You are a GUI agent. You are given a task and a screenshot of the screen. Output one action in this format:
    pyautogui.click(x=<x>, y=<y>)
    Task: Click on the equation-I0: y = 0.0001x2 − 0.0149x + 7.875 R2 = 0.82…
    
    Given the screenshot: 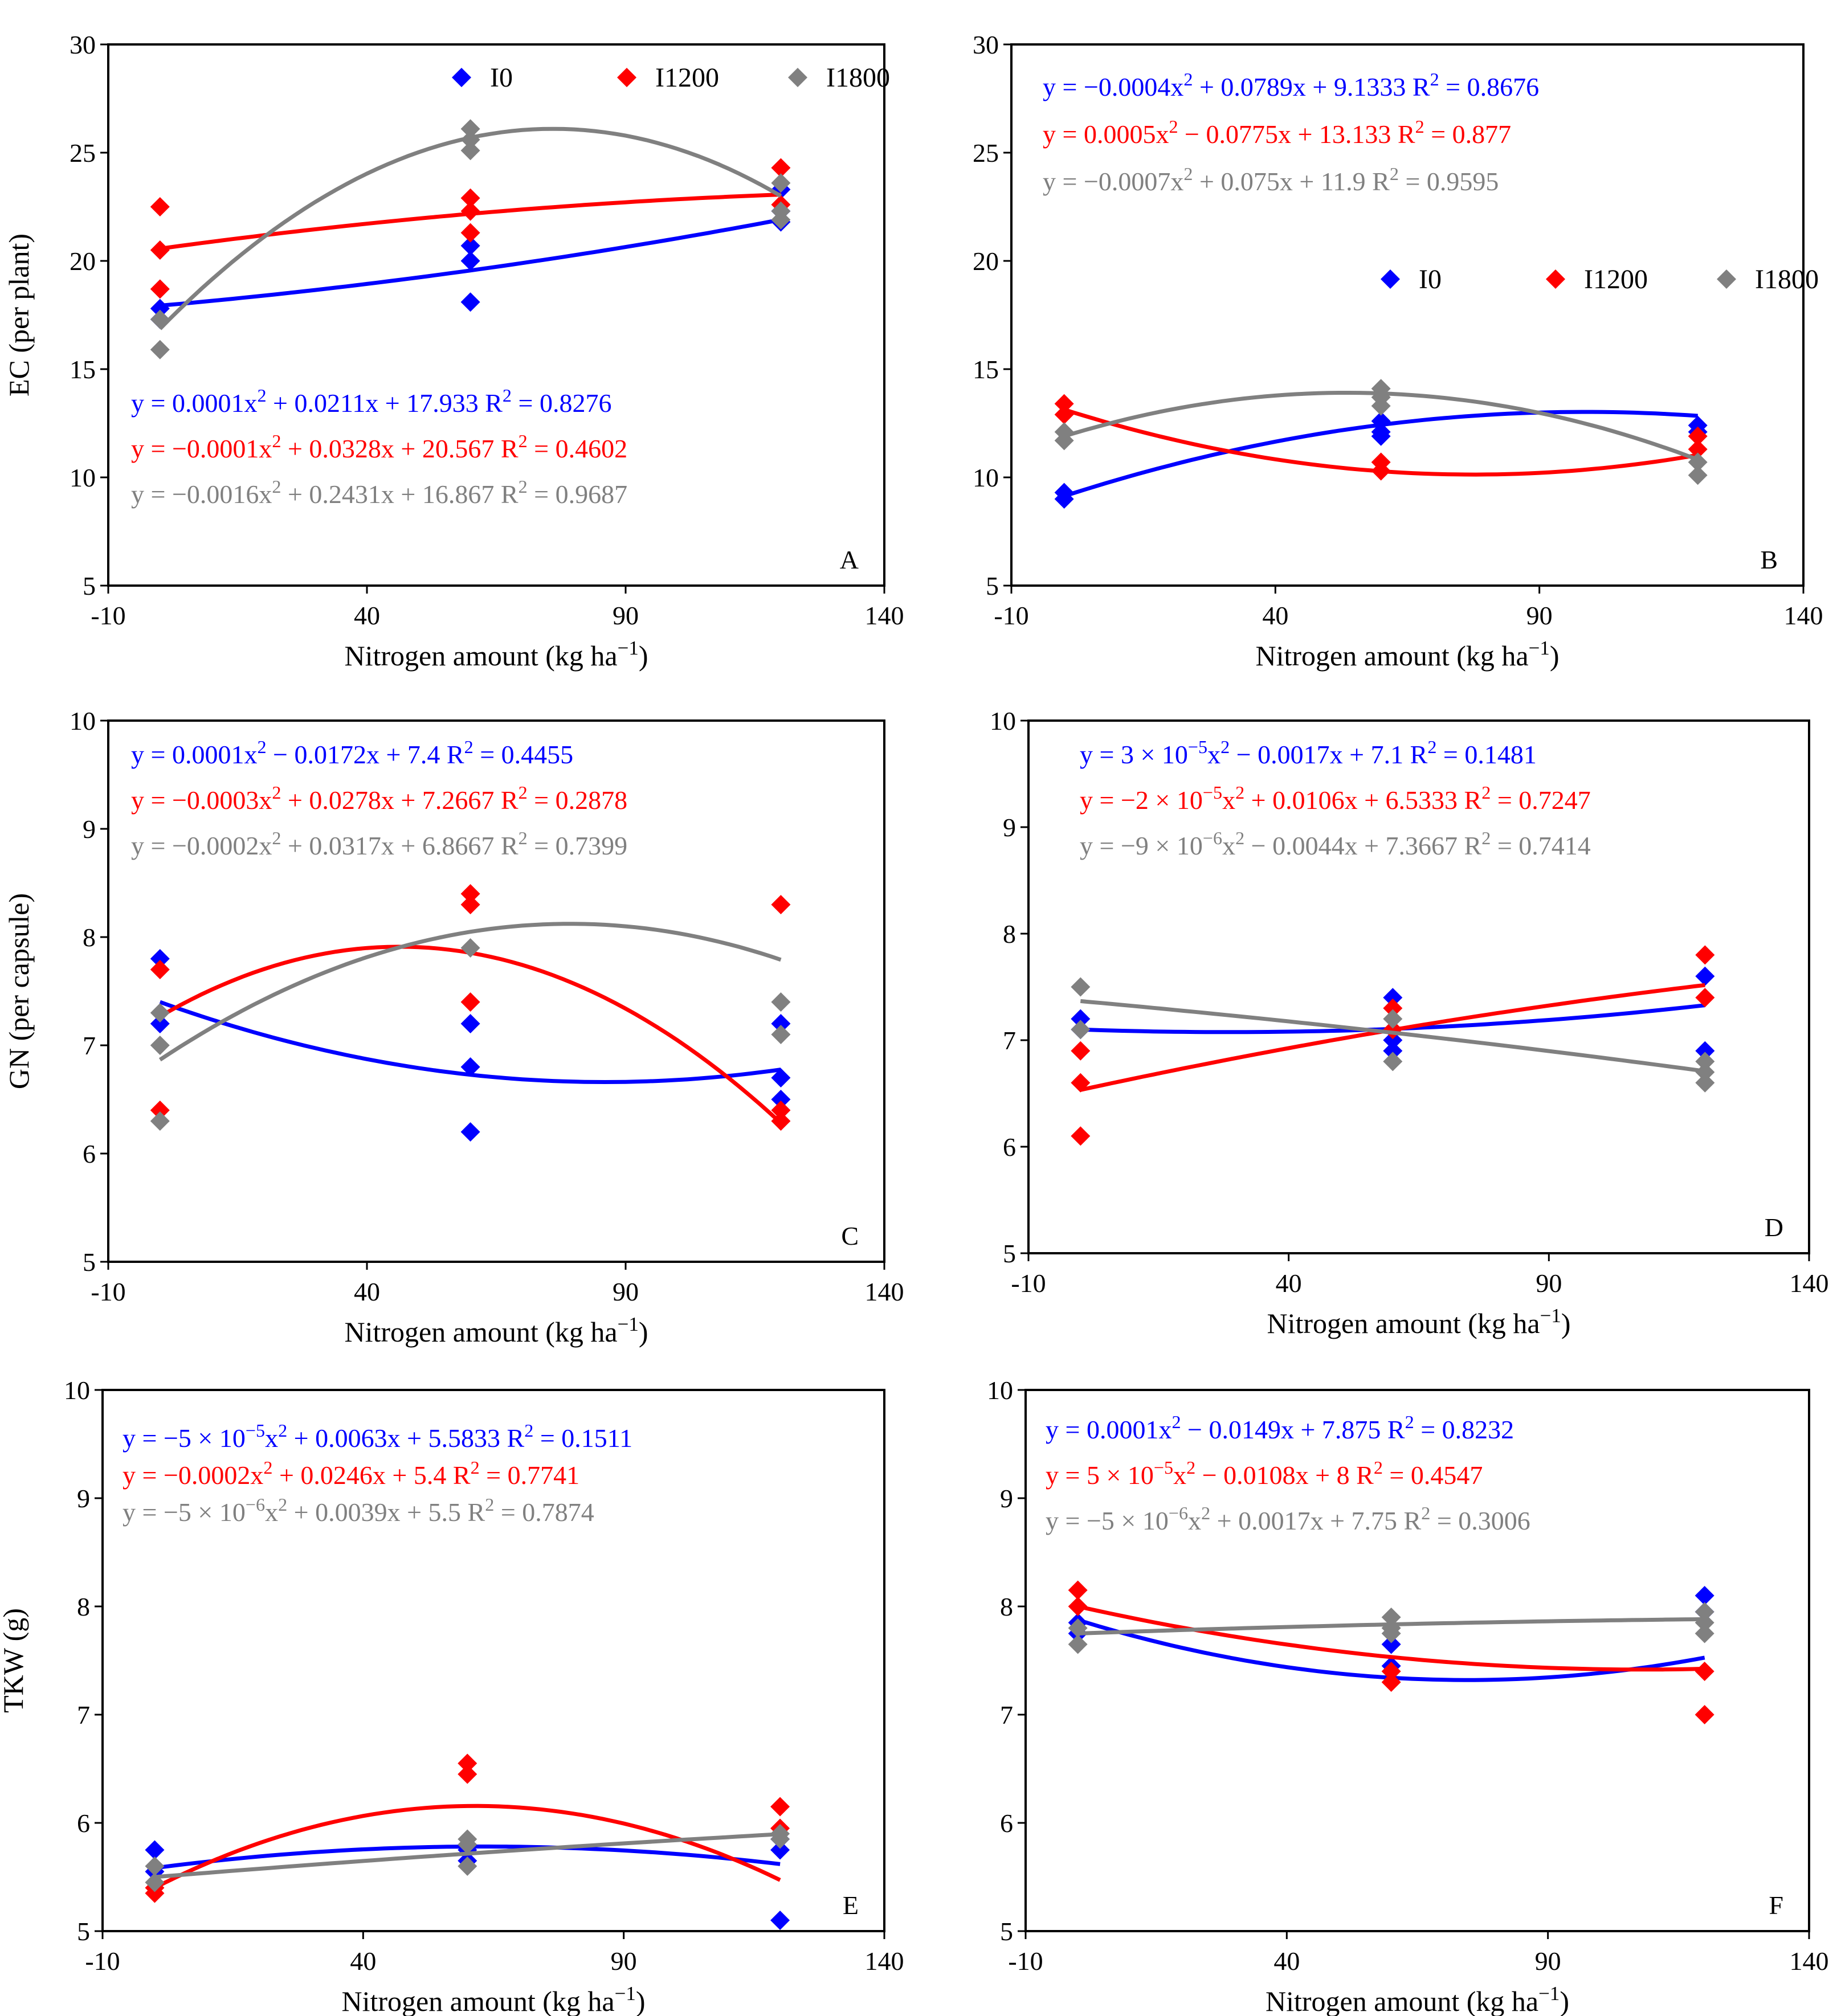 What is the action you would take?
    pyautogui.click(x=1280, y=1428)
    